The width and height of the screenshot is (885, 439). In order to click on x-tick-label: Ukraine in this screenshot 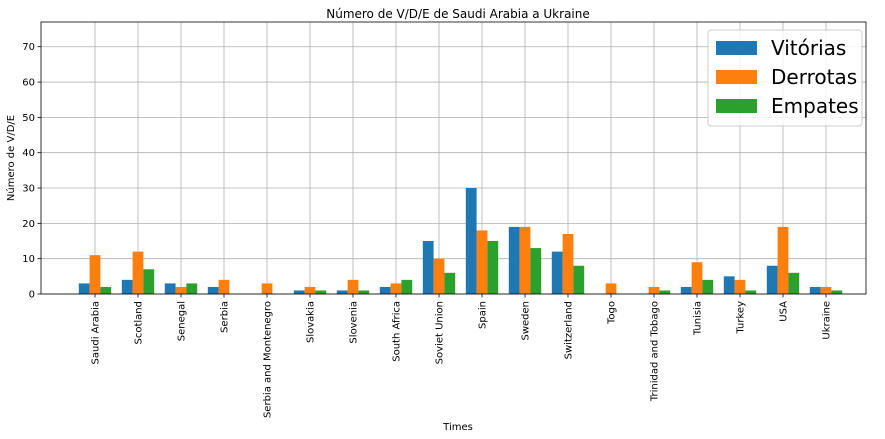, I will do `click(827, 320)`.